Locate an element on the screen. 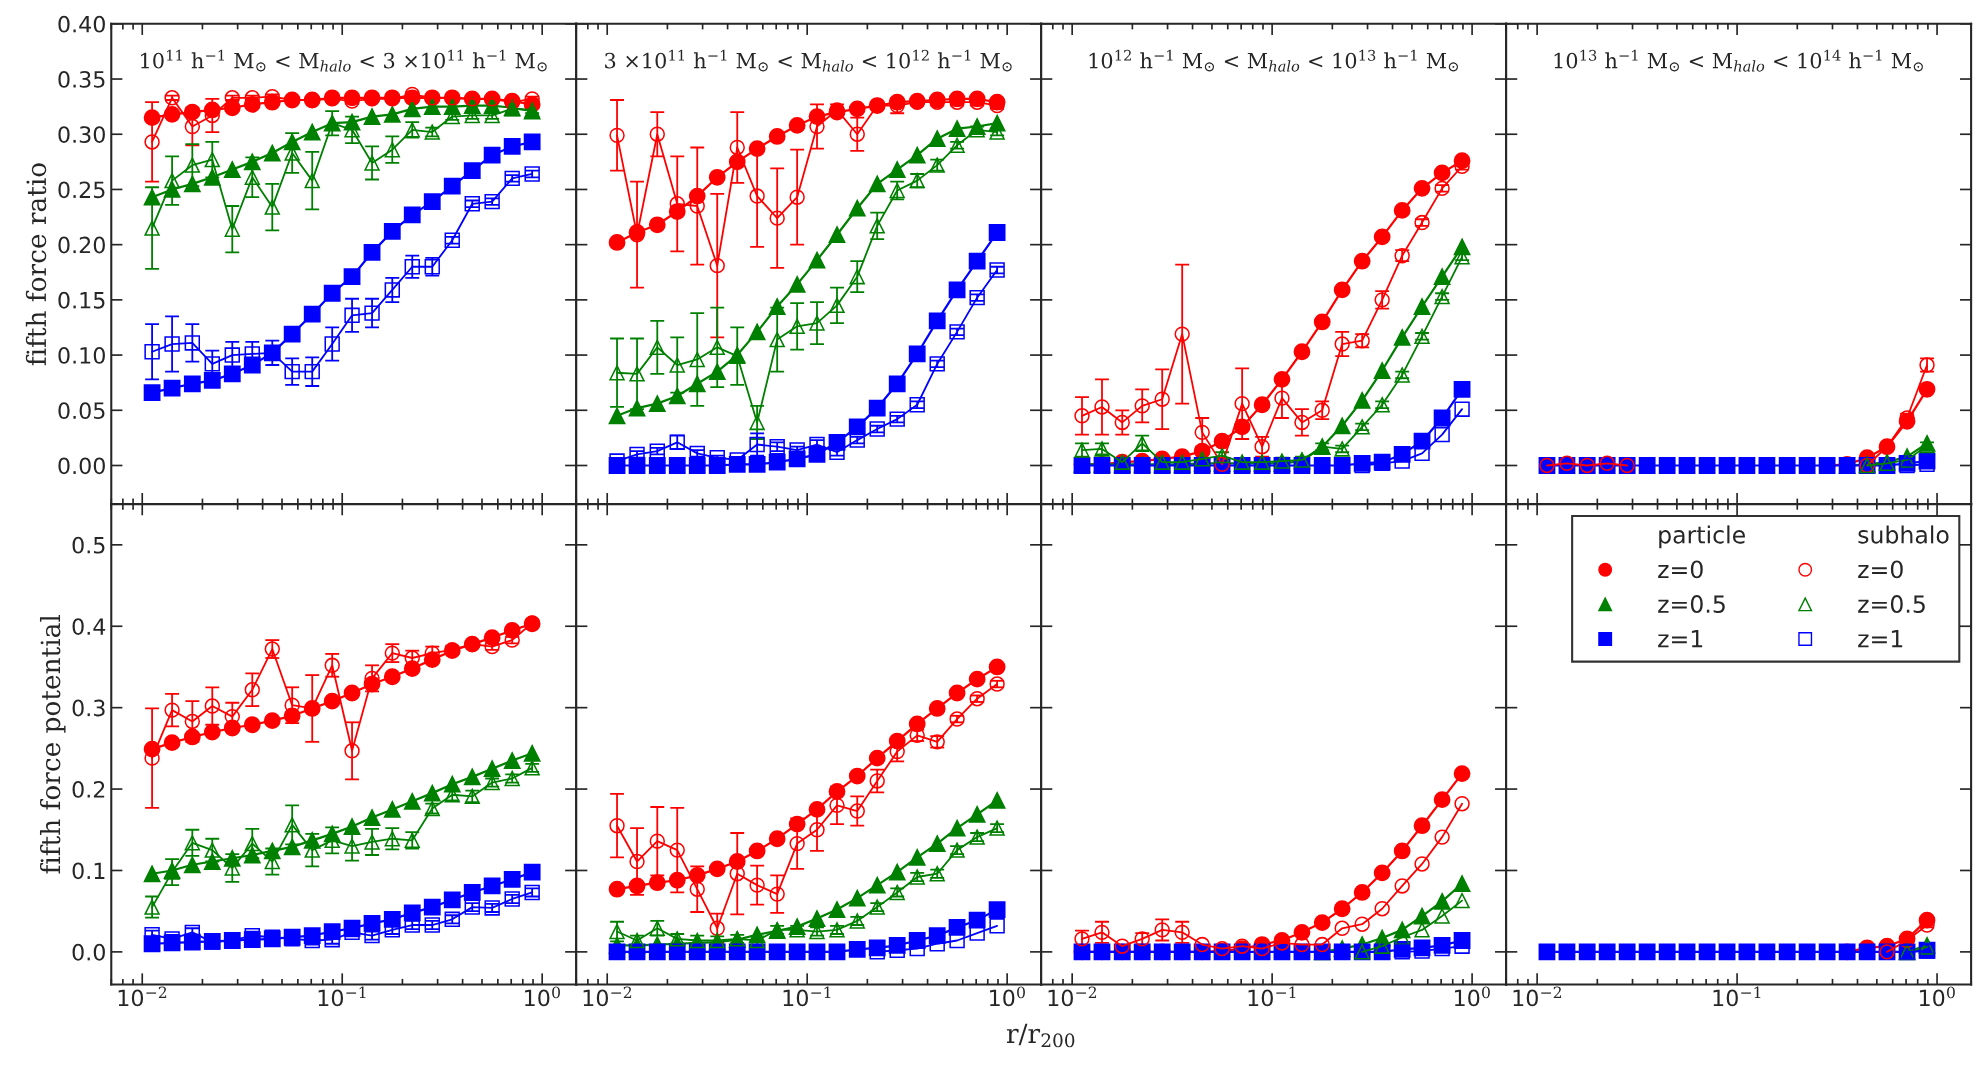 Image resolution: width=1987 pixels, height=1083 pixels. y-axis-title: fifth force ratio is located at coordinates (36, 264).